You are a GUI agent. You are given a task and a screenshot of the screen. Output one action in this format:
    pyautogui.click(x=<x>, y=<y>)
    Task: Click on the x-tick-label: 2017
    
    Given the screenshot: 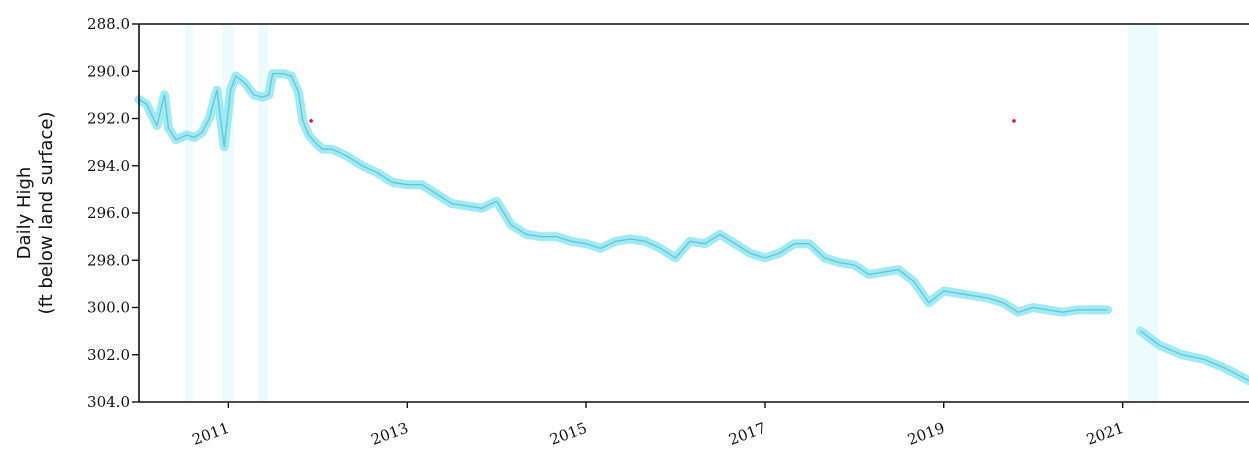 What is the action you would take?
    pyautogui.click(x=747, y=434)
    